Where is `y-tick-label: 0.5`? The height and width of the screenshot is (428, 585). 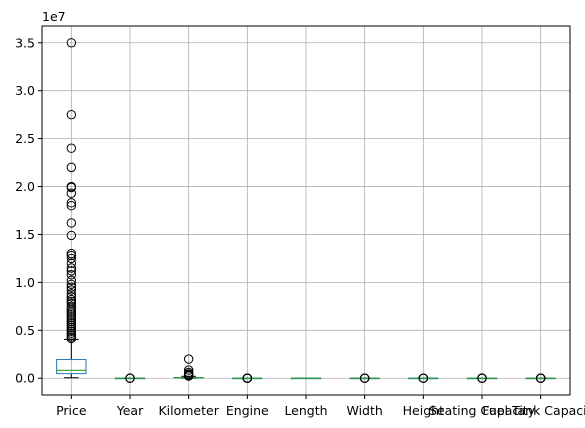 y-tick-label: 0.5 is located at coordinates (25, 330).